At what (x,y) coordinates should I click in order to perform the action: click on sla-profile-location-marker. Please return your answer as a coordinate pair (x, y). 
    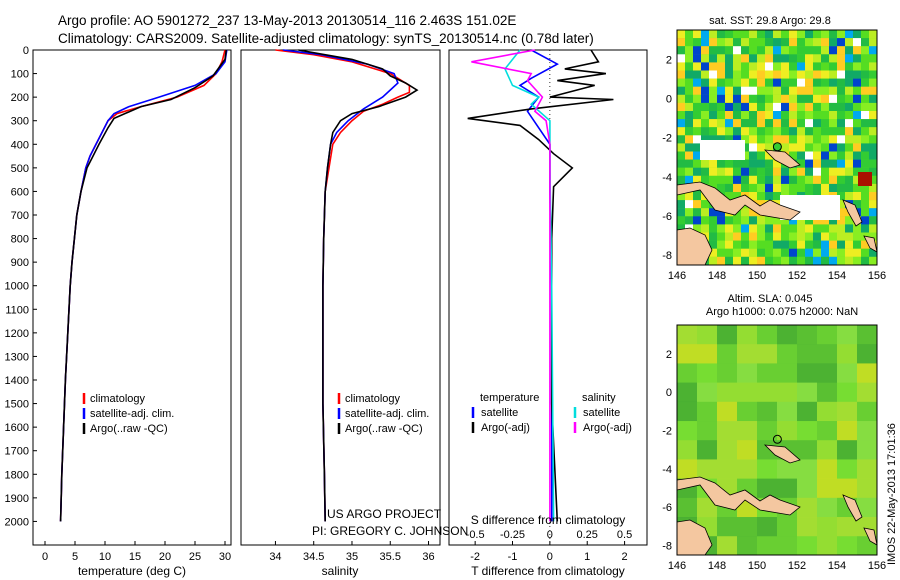
    Looking at the image, I should click on (777, 439).